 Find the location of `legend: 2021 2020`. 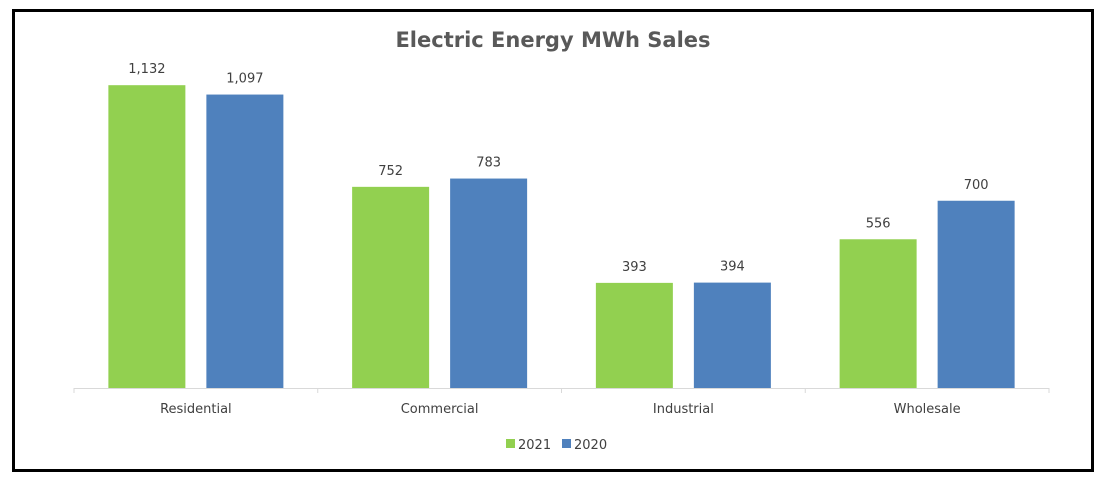

legend: 2021 2020 is located at coordinates (556, 445).